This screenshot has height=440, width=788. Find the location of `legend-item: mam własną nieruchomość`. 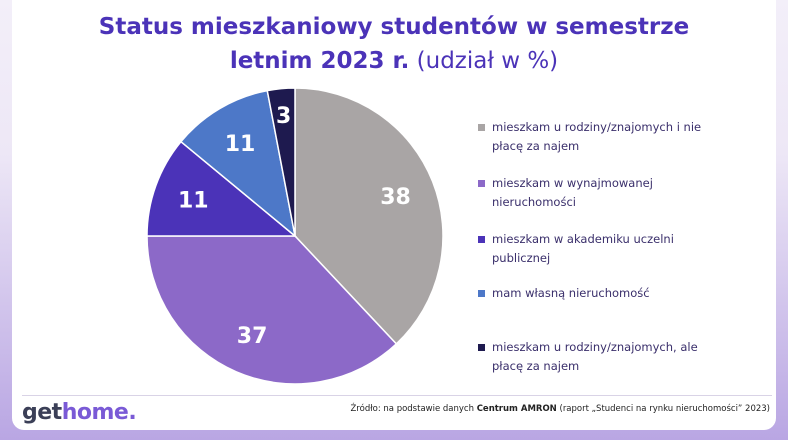

legend-item: mam własną nieruchomość is located at coordinates (598, 293).